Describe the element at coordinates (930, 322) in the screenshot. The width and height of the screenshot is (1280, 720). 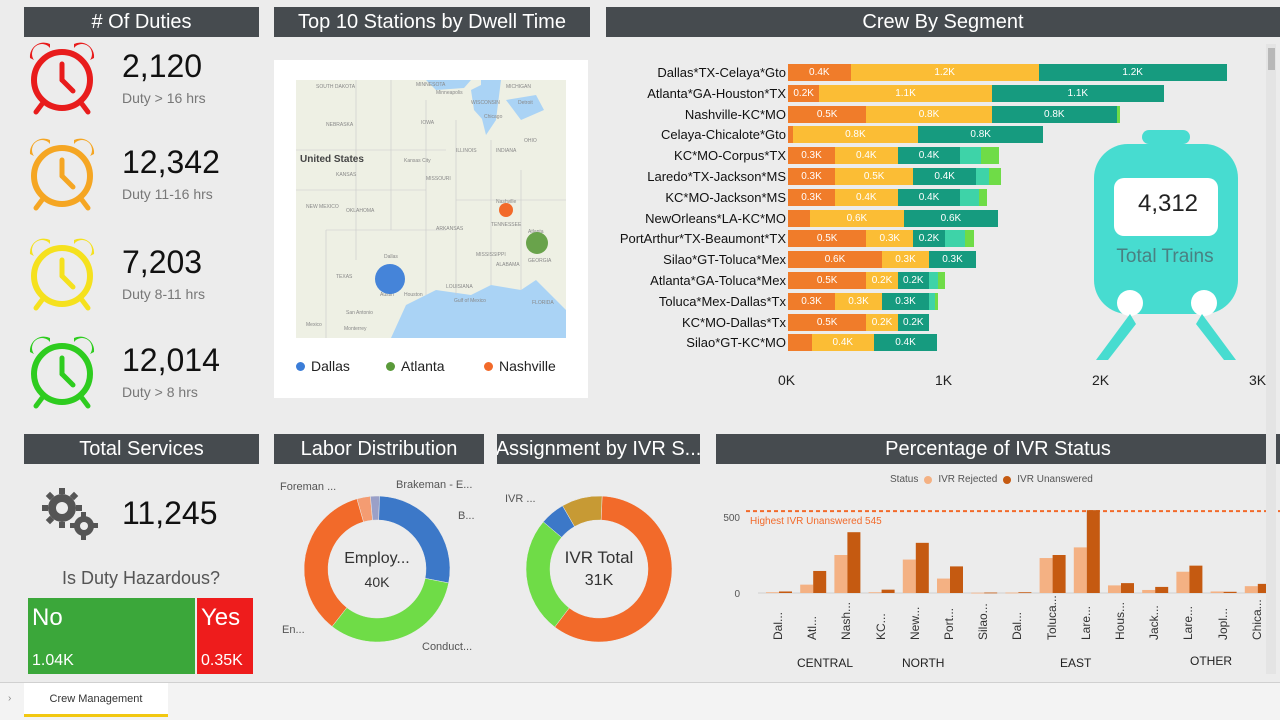
I see `crew-segment-row: KC*MO-Dallas*Tx 0.5K 0.2K 0.2K` at that location.